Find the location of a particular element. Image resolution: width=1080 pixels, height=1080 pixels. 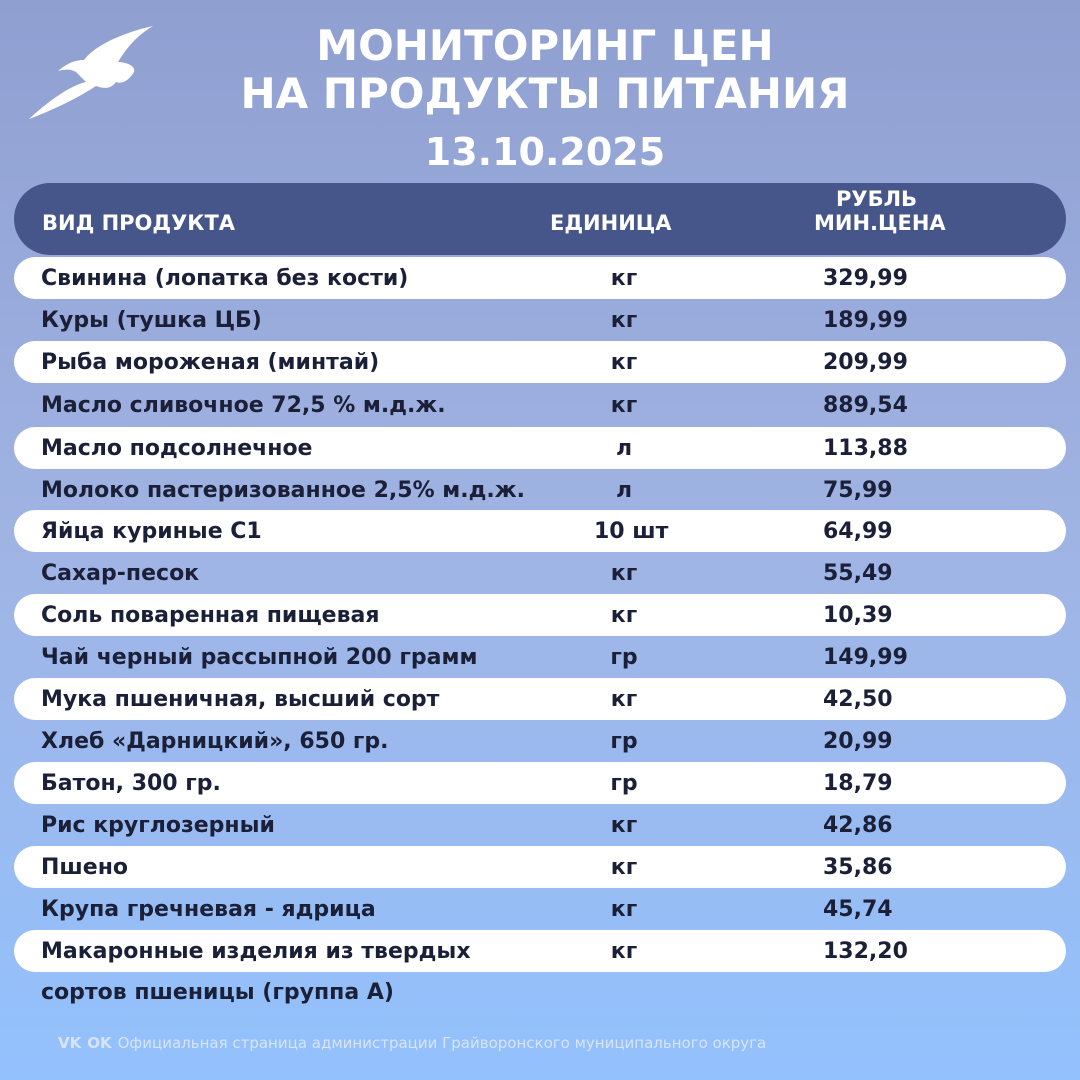

table-row: Крупа гречневая - ядрица кг 45,74 is located at coordinates (540, 909).